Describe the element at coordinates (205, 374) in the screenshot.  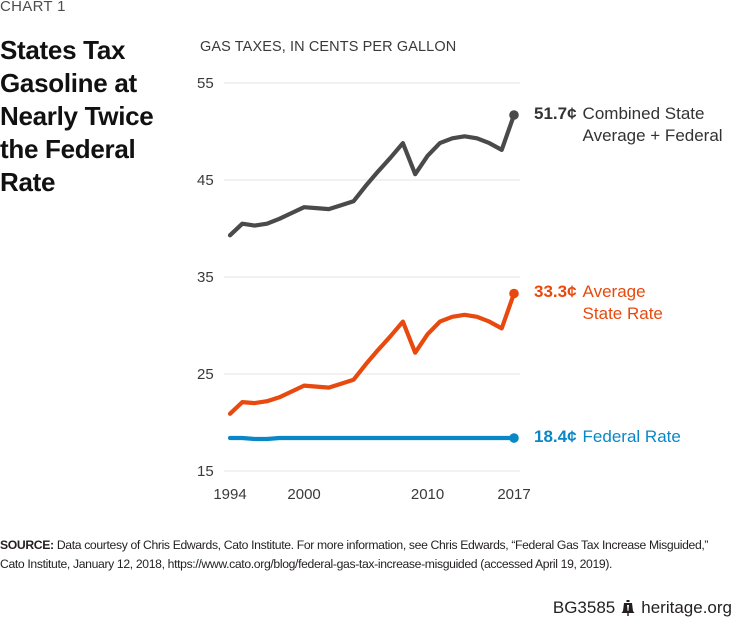
I see `y-tick-label: 25` at that location.